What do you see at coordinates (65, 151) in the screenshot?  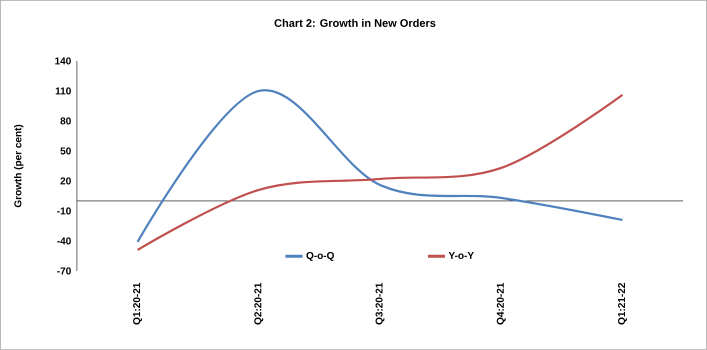 I see `y-tick-label: 50` at bounding box center [65, 151].